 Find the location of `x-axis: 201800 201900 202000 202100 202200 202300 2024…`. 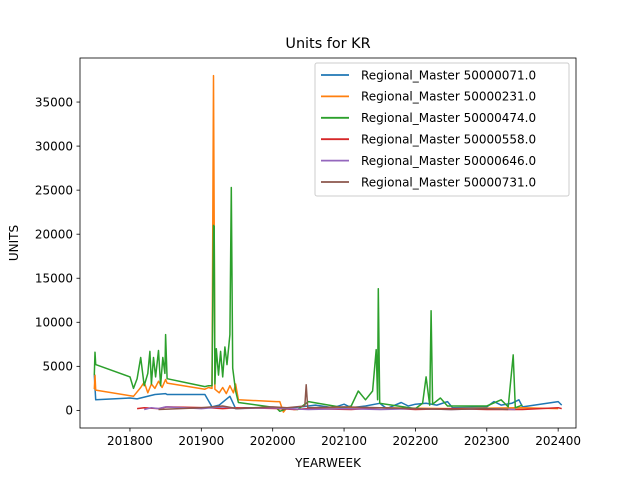

x-axis: 201800 201900 202000 202100 202200 202300 2024… is located at coordinates (344, 438).